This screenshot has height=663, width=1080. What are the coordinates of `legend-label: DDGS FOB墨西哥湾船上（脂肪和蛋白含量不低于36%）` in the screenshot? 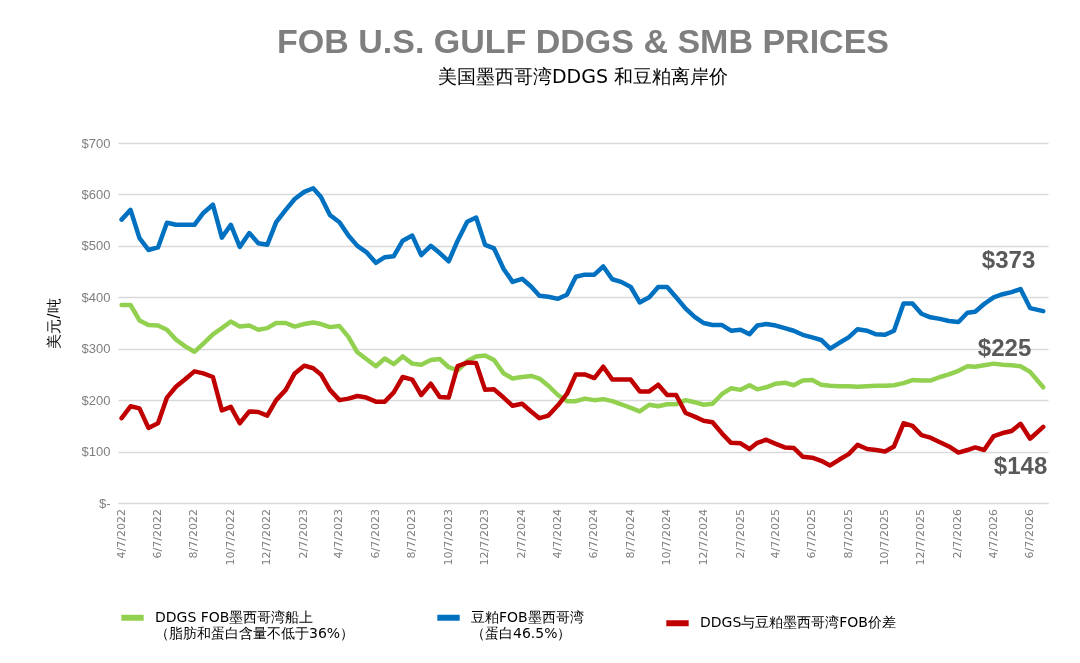 It's located at (255, 624).